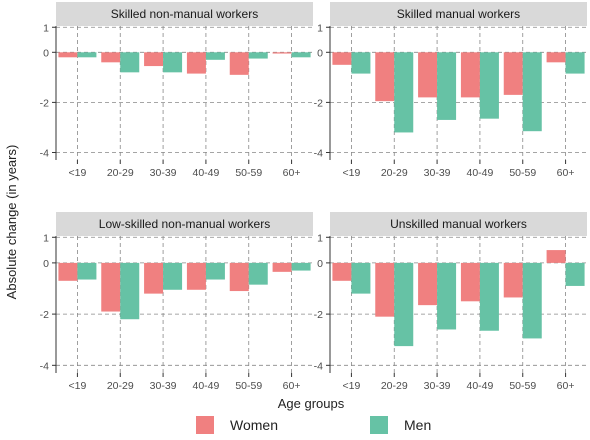 Image resolution: width=590 pixels, height=440 pixels. I want to click on legend-item-women: Women, so click(237, 425).